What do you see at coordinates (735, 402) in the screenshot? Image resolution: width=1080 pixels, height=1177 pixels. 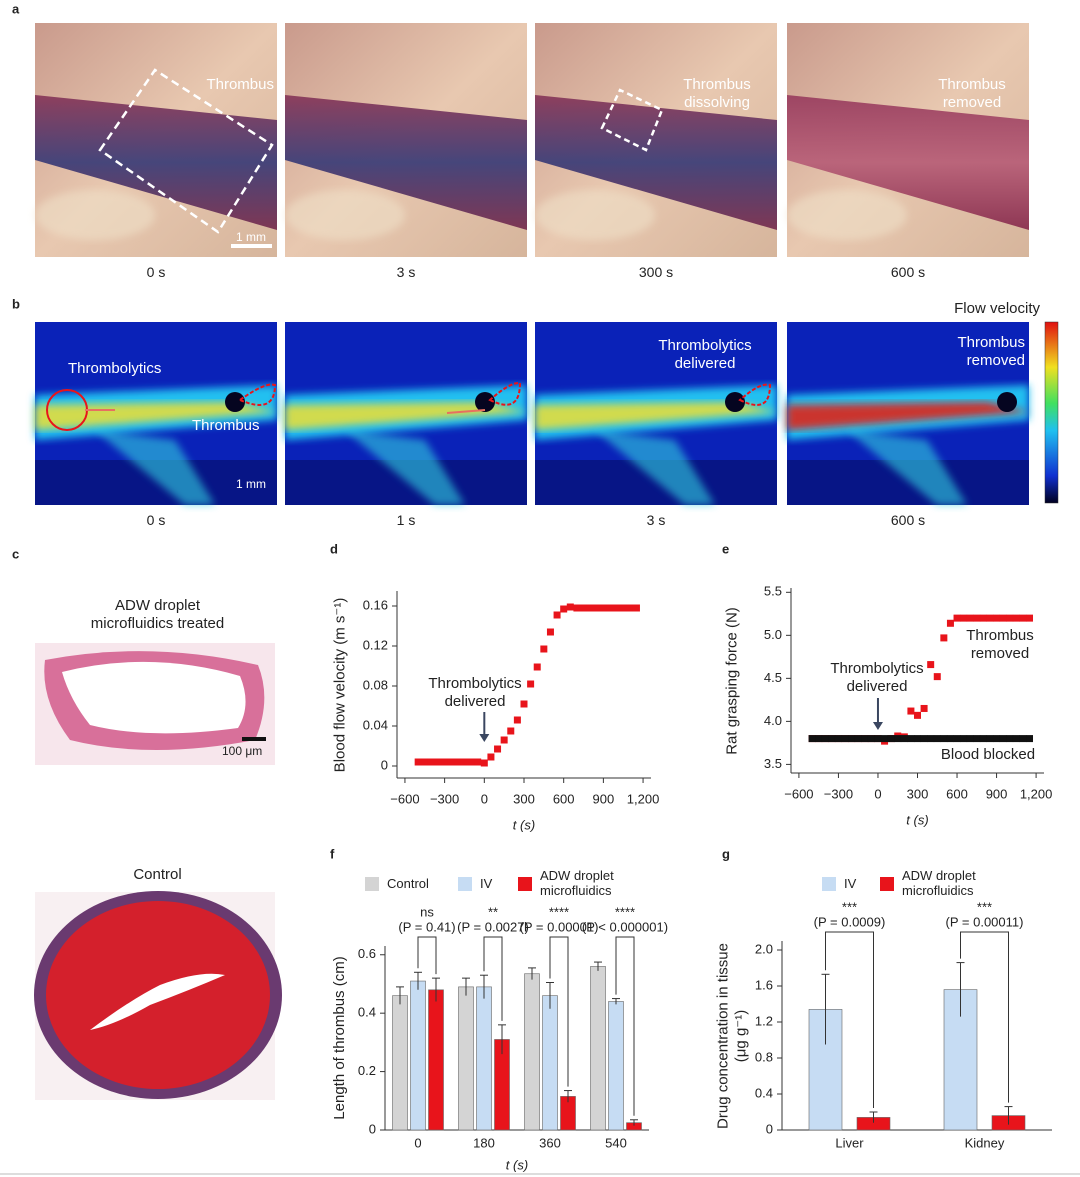 I see `thrombus-region` at bounding box center [735, 402].